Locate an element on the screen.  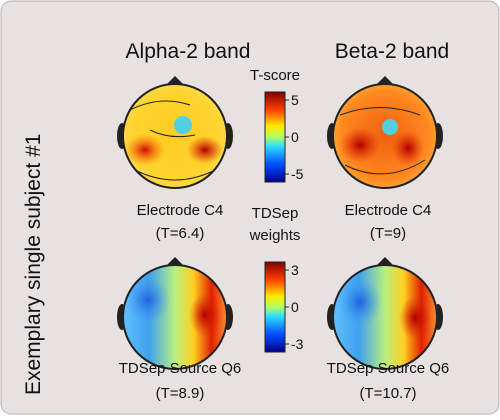
colorbar-tick-label: -3 is located at coordinates (297, 344).